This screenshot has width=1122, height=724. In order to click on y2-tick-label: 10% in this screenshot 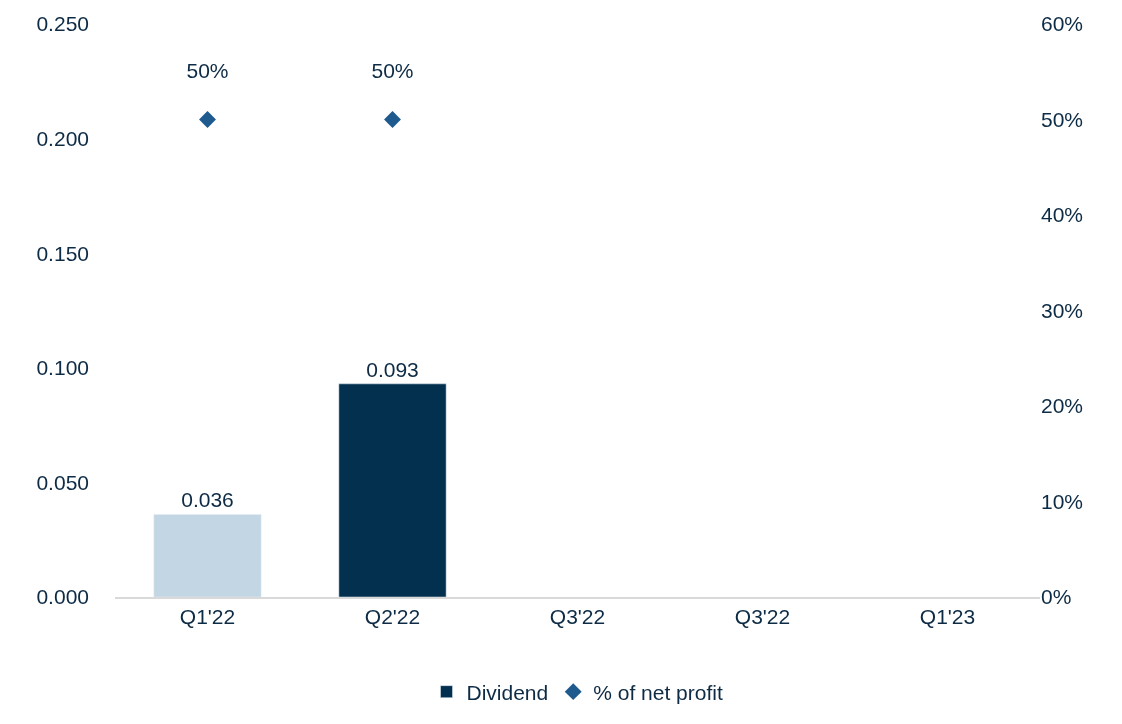, I will do `click(1062, 501)`.